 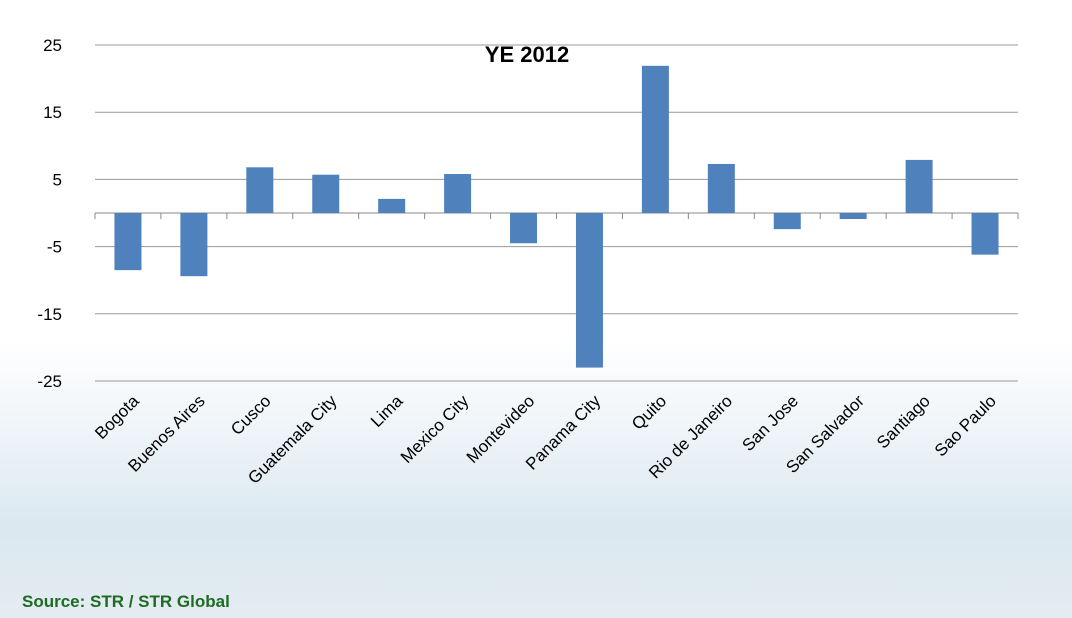 What do you see at coordinates (965, 425) in the screenshot?
I see `x-tick-label: Sao Paulo` at bounding box center [965, 425].